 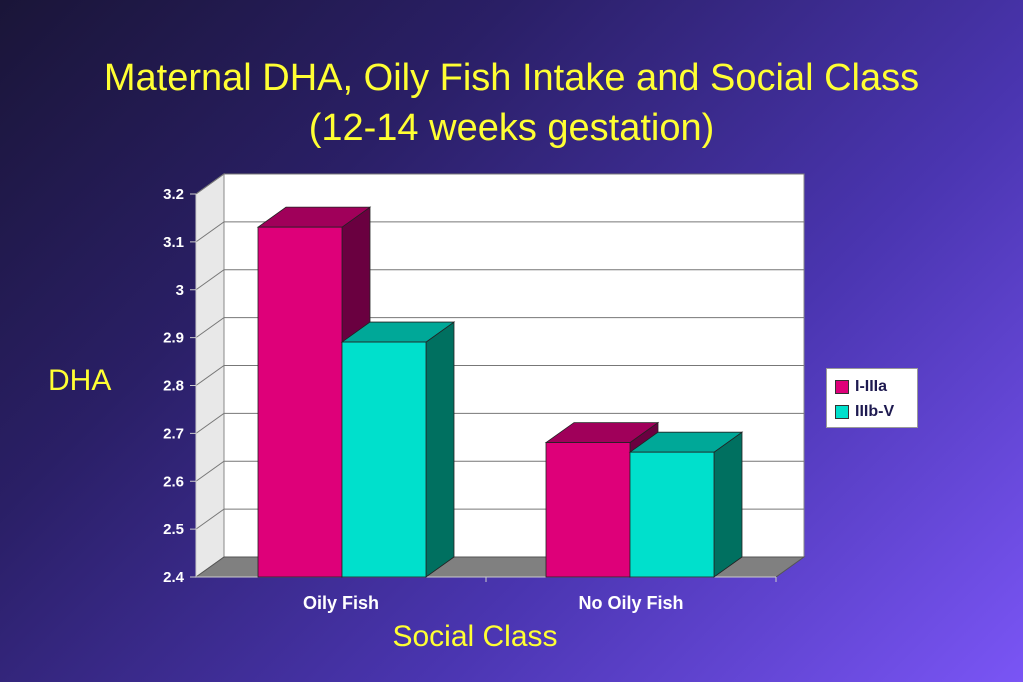 I want to click on legend-item-series-2: IIIb-V, so click(x=864, y=412).